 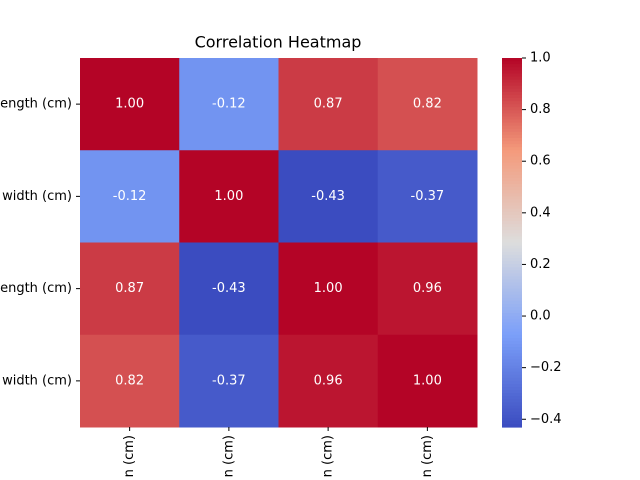 I want to click on colorbar-tick-label: 0.2, so click(x=540, y=264).